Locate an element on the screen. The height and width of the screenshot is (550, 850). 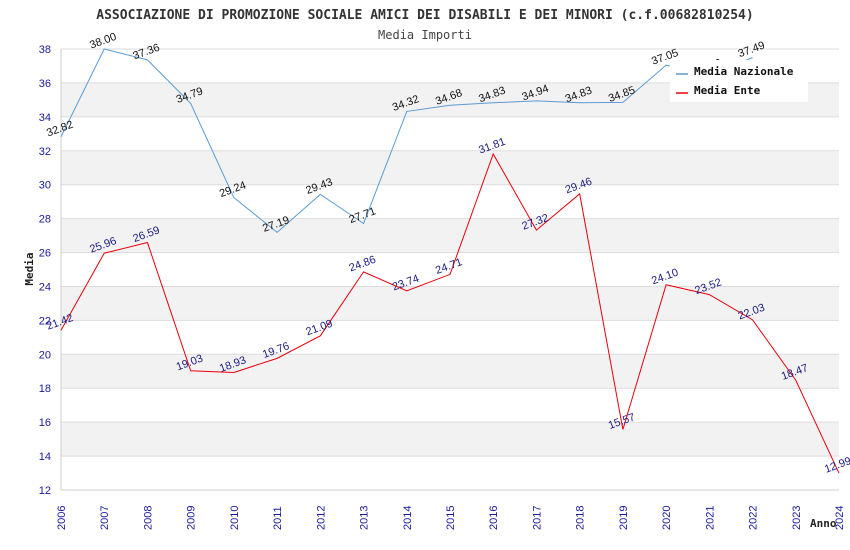
chart-subtitle: Media Importi is located at coordinates (425, 35).